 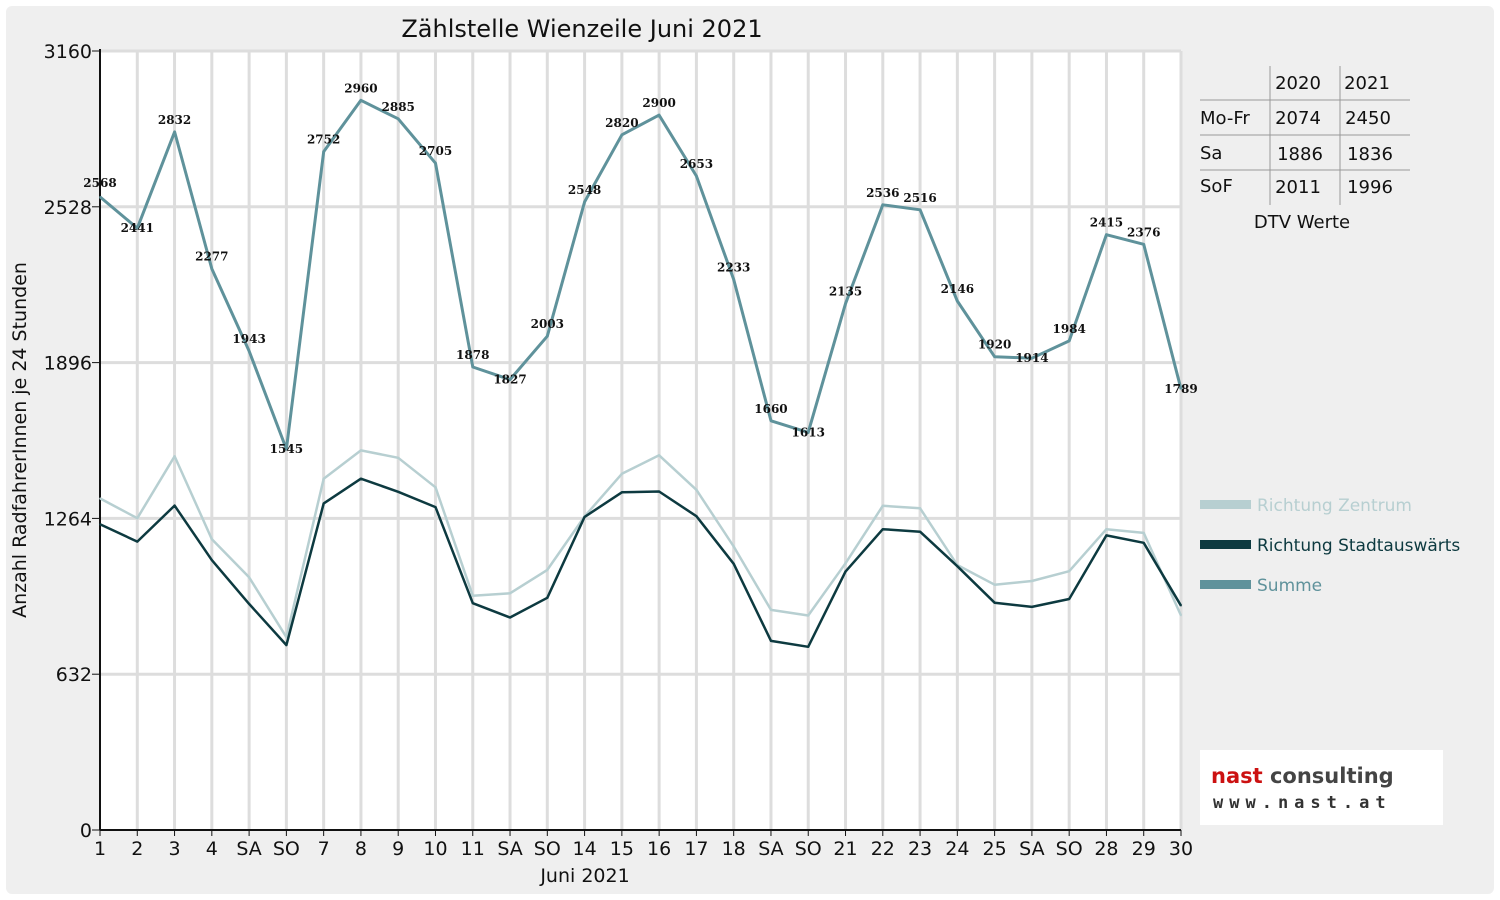 I want to click on data-label: 2146, so click(x=957, y=289).